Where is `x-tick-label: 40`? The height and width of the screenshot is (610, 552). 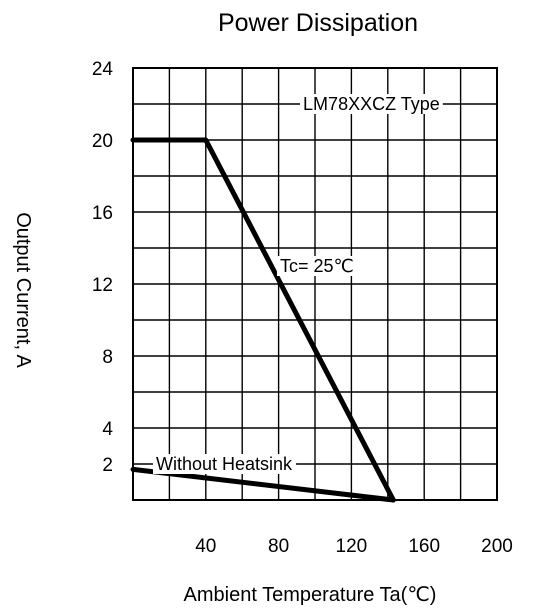 x-tick-label: 40 is located at coordinates (205, 546).